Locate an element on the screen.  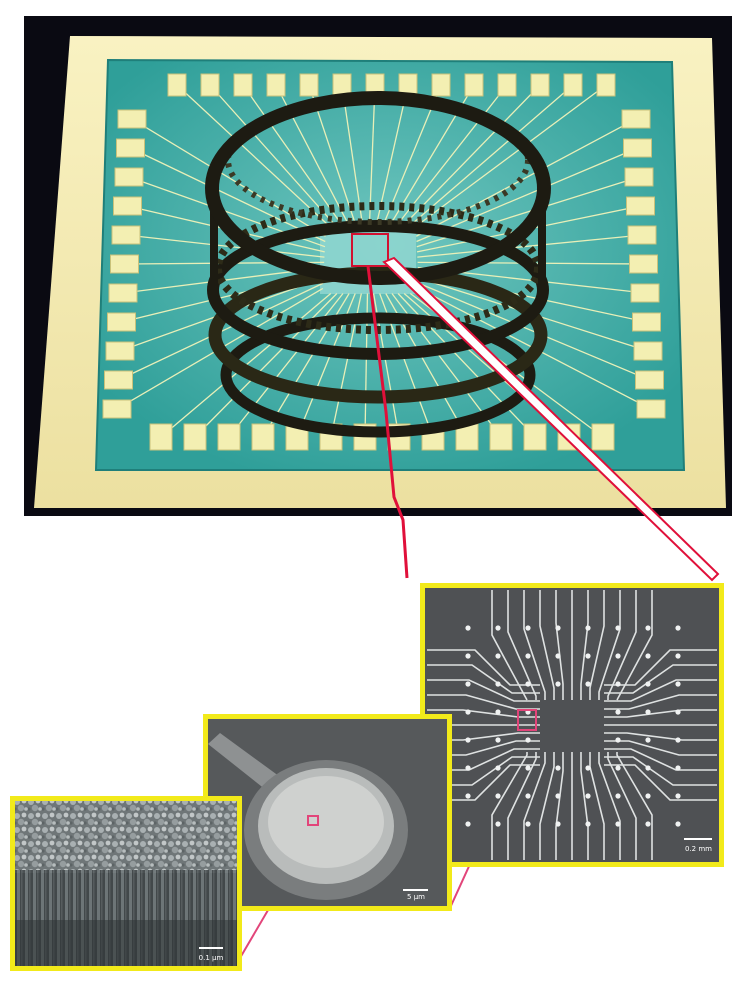
grid-scalebar-label: 0.2 mm is located at coordinates (698, 849).